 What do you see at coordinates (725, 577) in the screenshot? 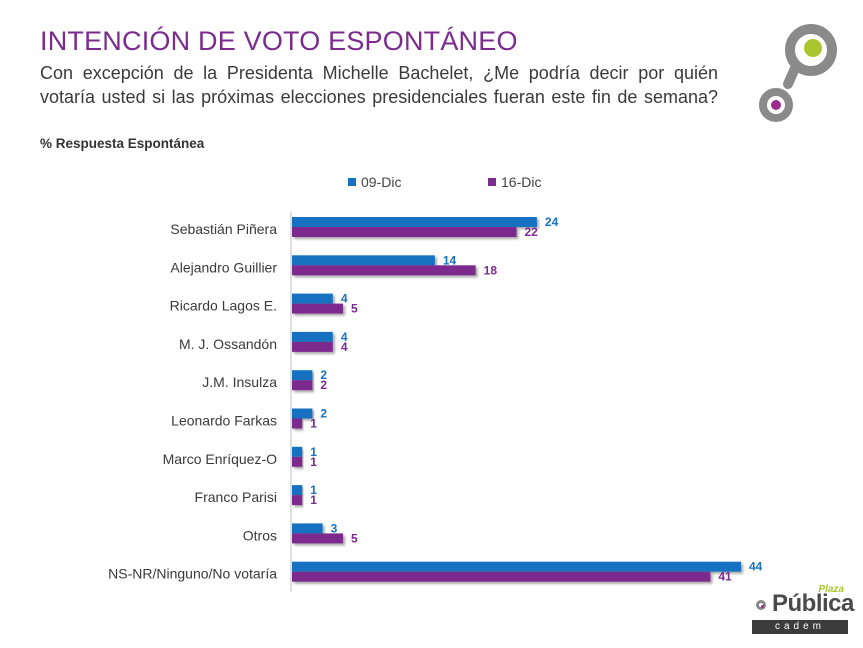
I see `data-label-series-2: 41` at bounding box center [725, 577].